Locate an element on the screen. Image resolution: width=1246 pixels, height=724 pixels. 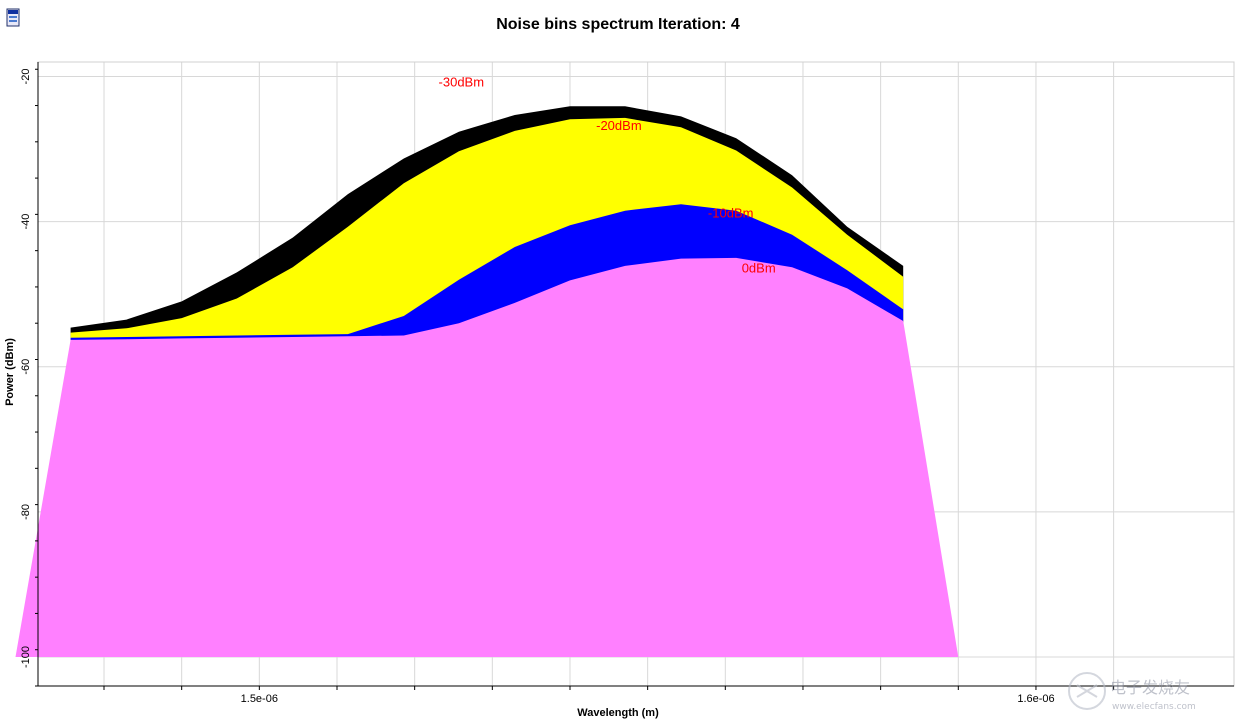
x-tick-label: 1.6e-06 is located at coordinates (1035, 699).